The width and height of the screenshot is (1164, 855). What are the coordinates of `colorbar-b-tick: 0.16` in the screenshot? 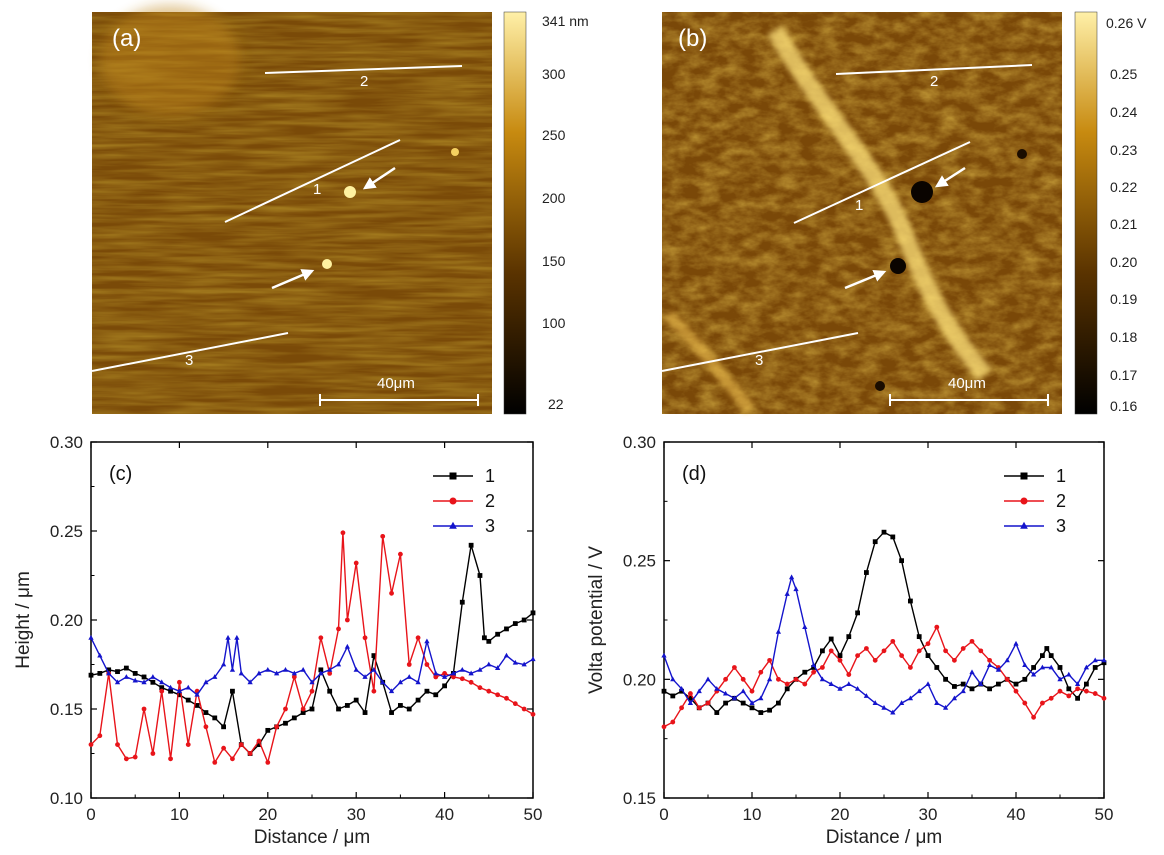 It's located at (1123, 406).